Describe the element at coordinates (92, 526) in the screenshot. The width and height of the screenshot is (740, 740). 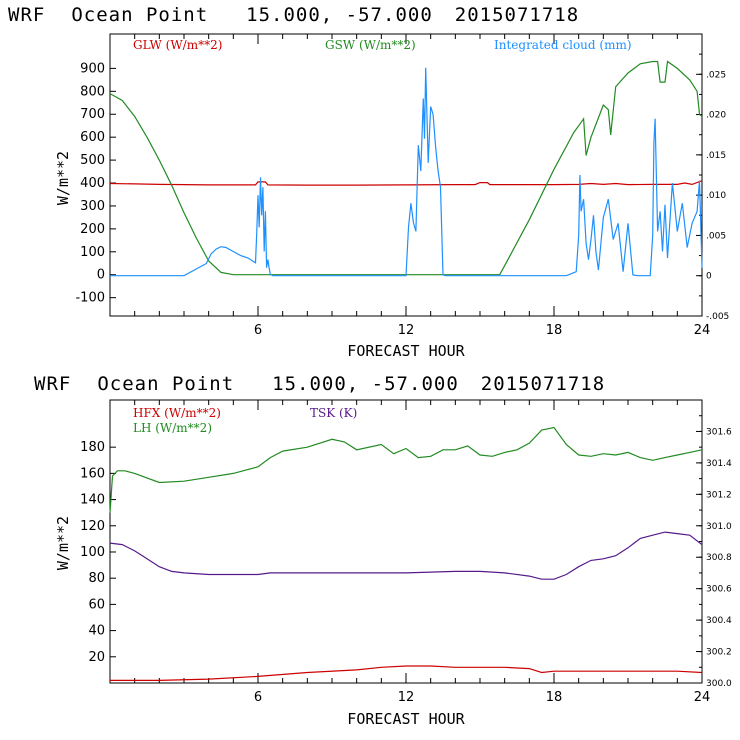
I see `y-tick-label: 120` at that location.